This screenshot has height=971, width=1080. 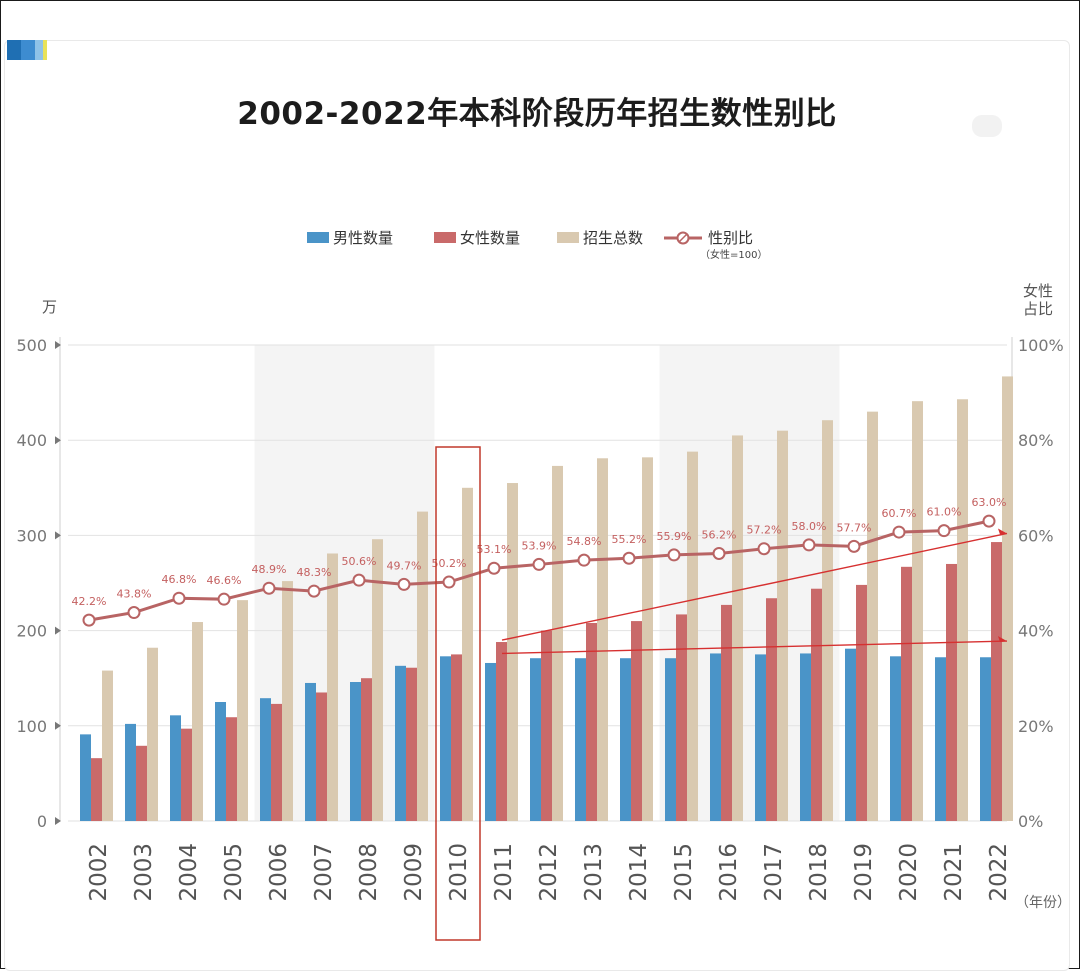 I want to click on trend-arrowhead, so click(x=1002, y=639).